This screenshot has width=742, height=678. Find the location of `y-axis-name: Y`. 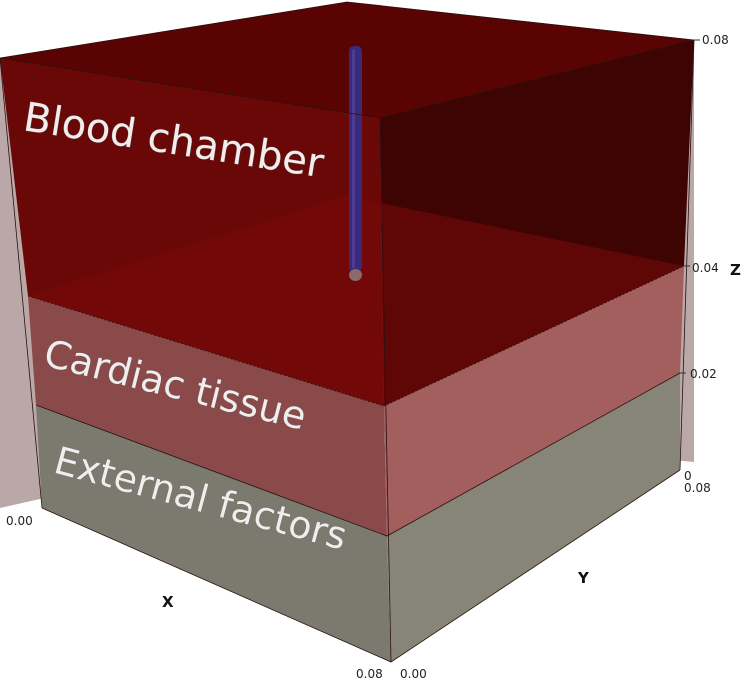

y-axis-name: Y is located at coordinates (583, 578).